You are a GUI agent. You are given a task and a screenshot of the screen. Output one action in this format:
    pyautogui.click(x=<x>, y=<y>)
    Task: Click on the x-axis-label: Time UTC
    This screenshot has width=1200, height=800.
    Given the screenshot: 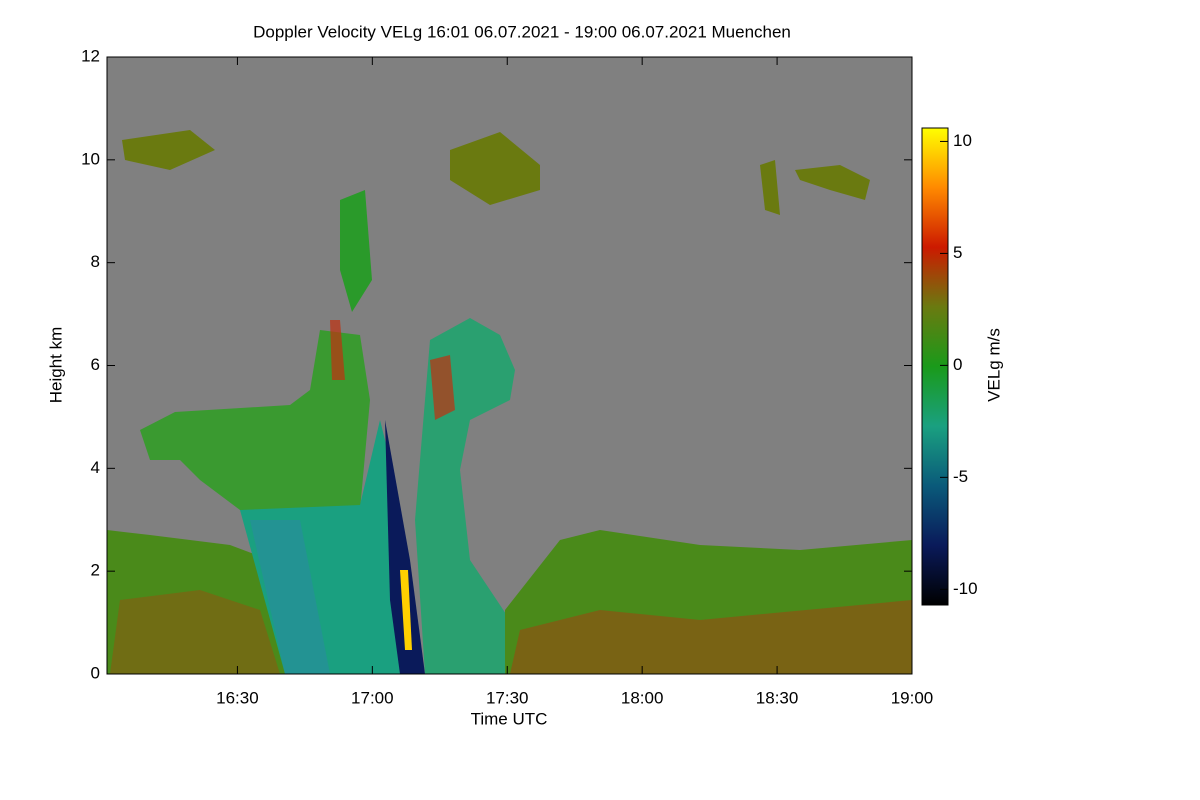 What is the action you would take?
    pyautogui.click(x=509, y=718)
    